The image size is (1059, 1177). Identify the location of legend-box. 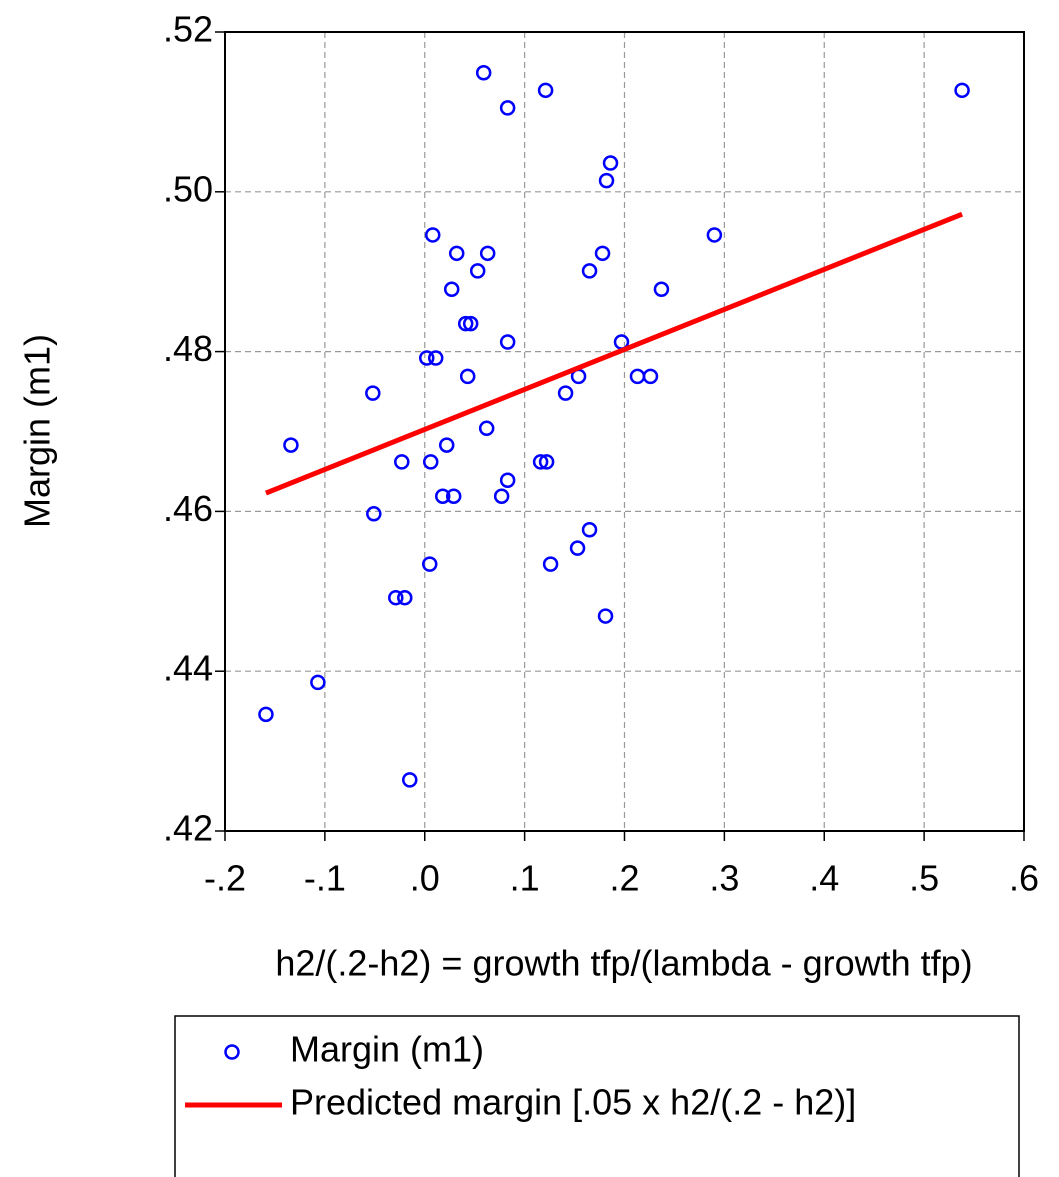
(597, 1096).